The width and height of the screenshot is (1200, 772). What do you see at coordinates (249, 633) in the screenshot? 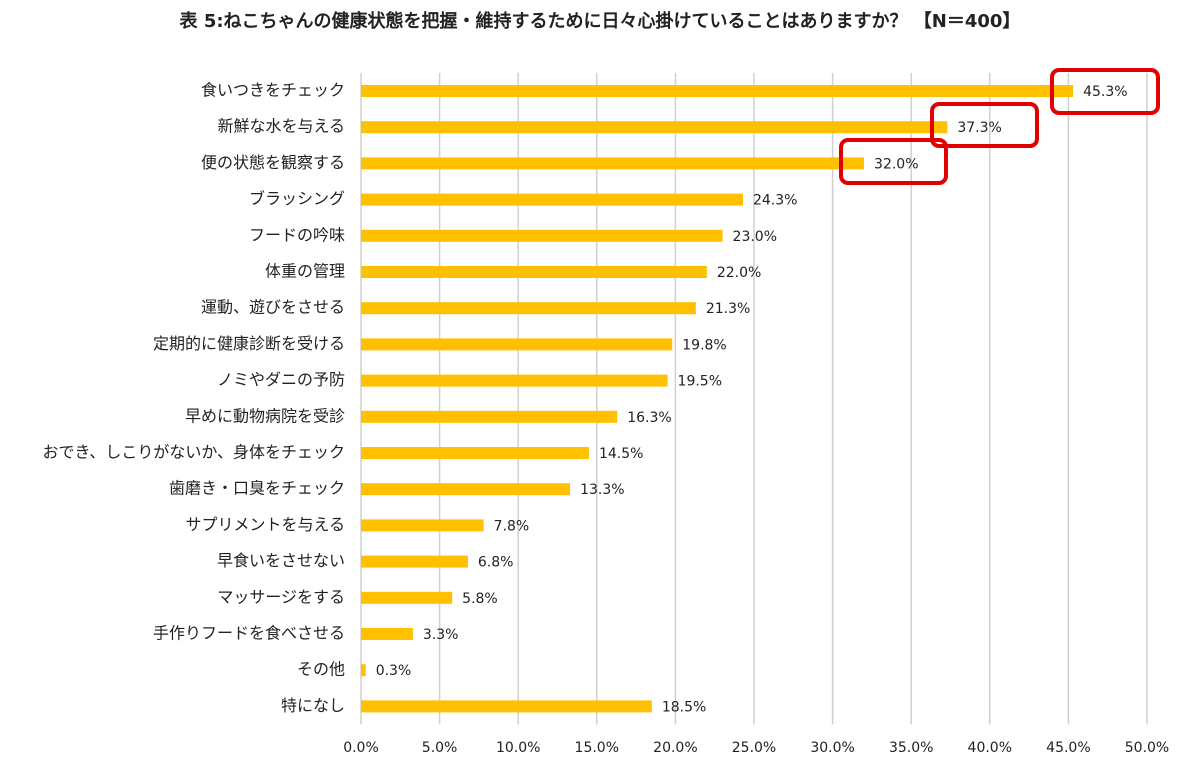
I see `category-label: 手作りフードを食べさせる` at bounding box center [249, 633].